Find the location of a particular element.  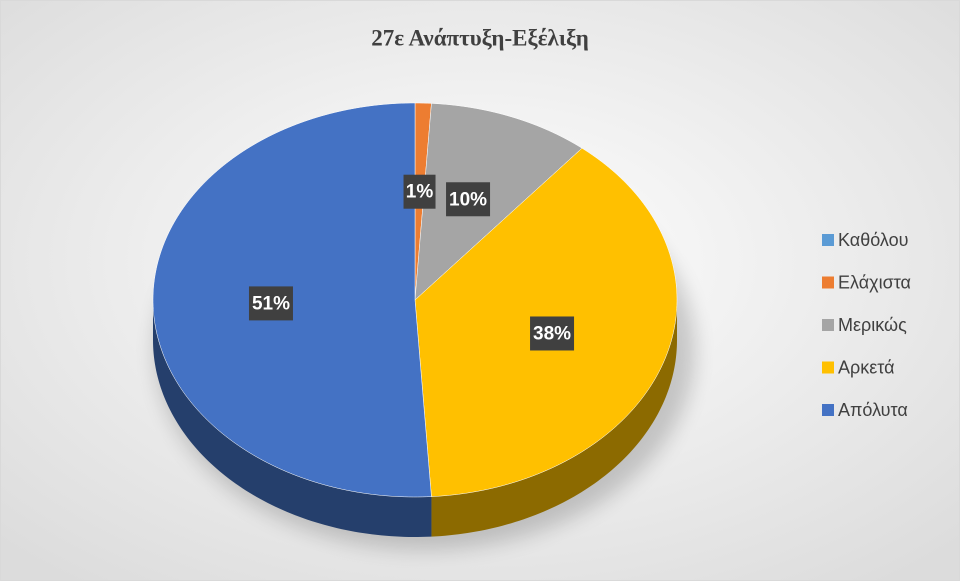

data-label: 38% is located at coordinates (552, 333).